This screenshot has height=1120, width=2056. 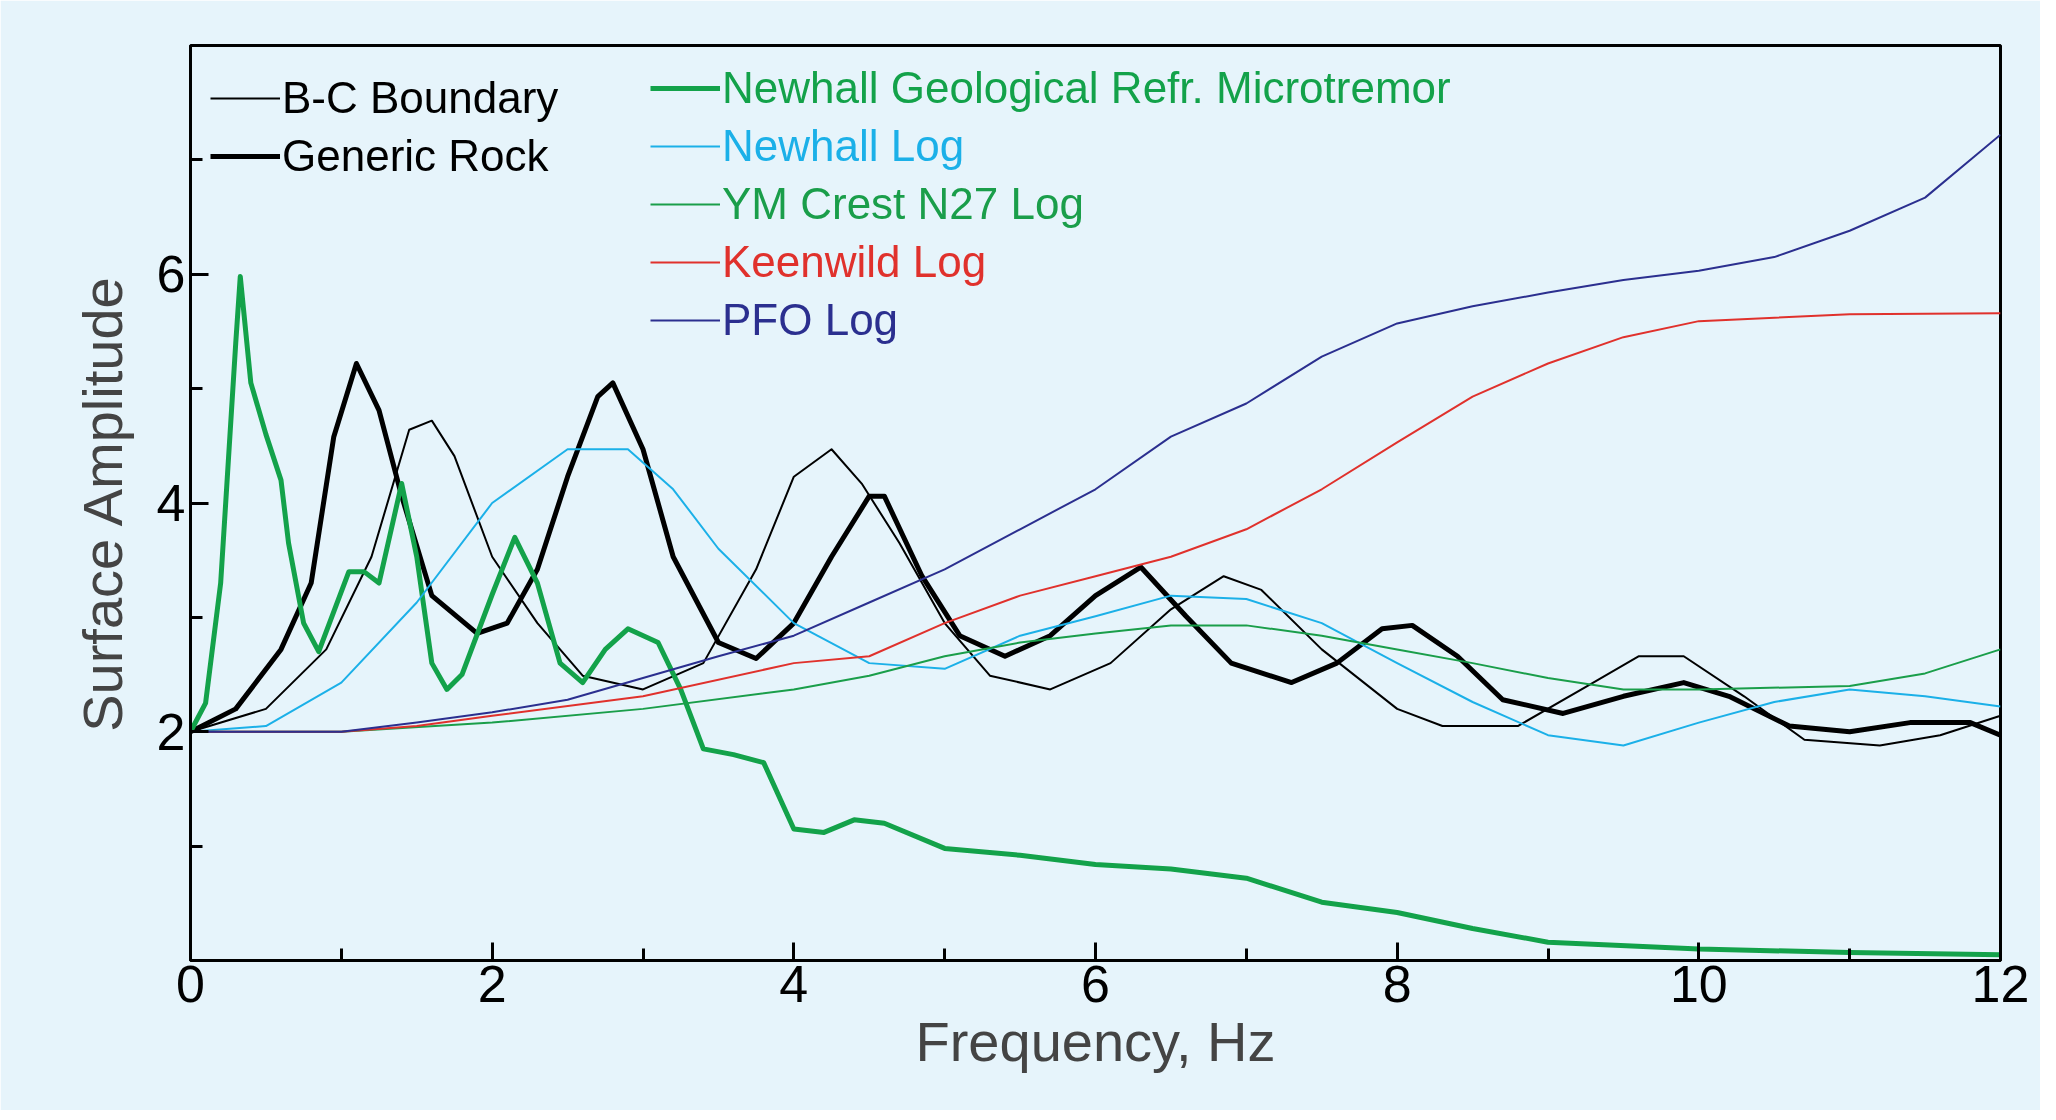 What do you see at coordinates (1397, 983) in the screenshot?
I see `x-tick-label: 8` at bounding box center [1397, 983].